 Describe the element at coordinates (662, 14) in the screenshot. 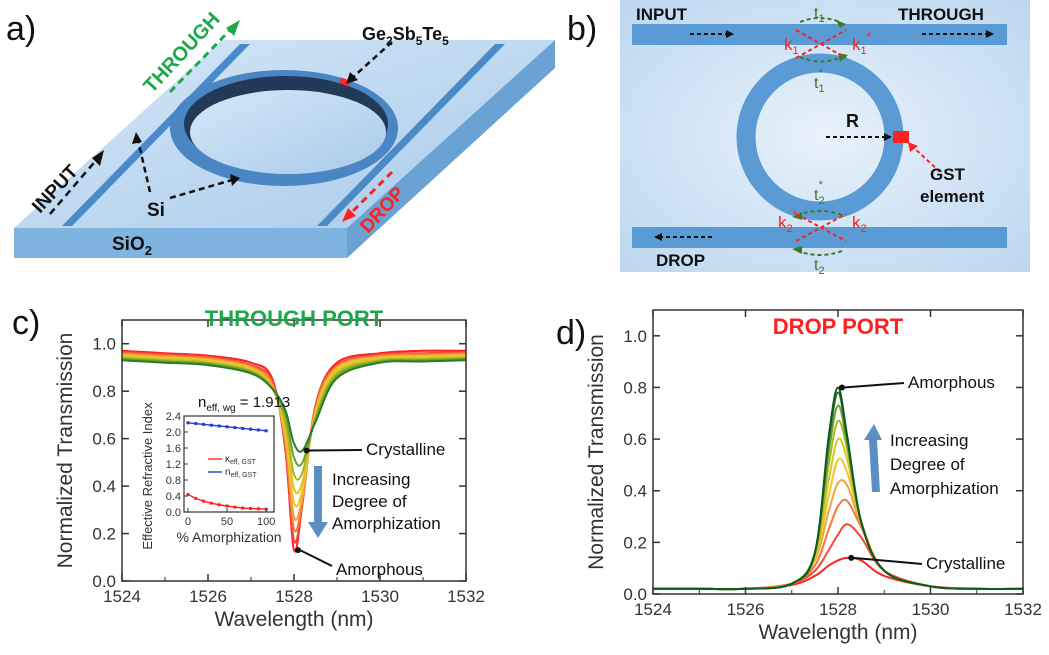

I see `label-input-b: INPUT` at that location.